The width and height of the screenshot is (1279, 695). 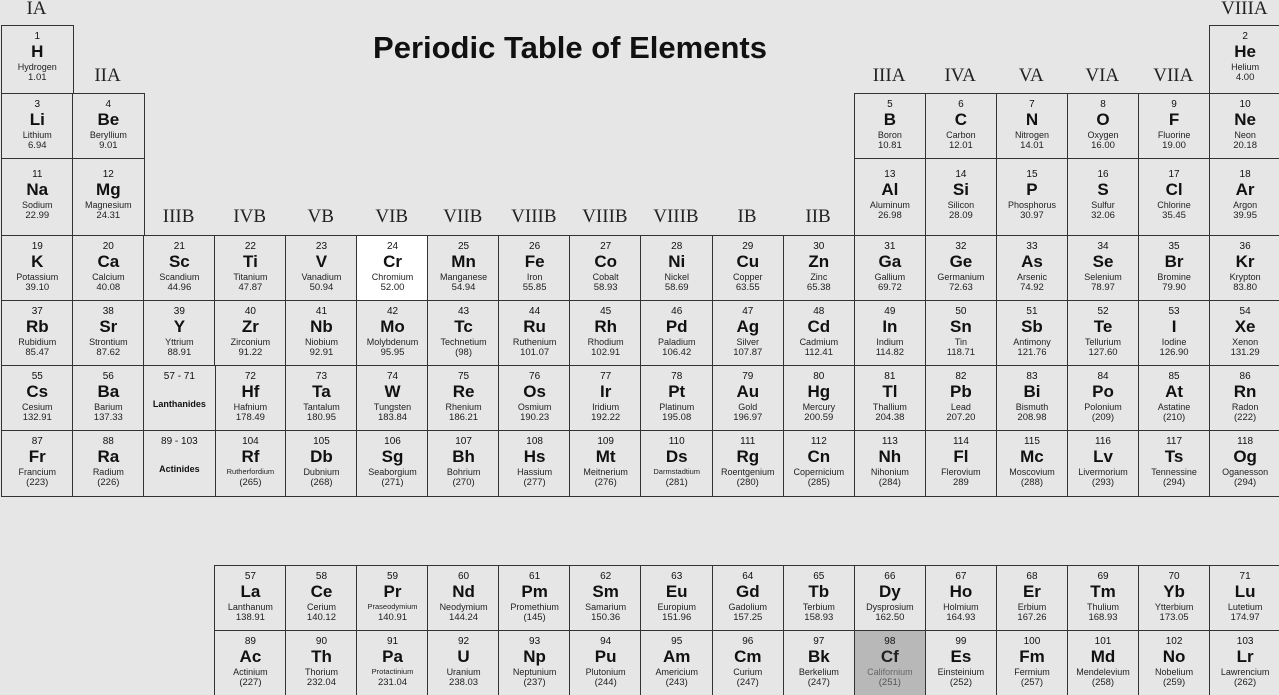 What do you see at coordinates (37, 398) in the screenshot?
I see `element-Cs: 55 Cs Cesium 132.91` at bounding box center [37, 398].